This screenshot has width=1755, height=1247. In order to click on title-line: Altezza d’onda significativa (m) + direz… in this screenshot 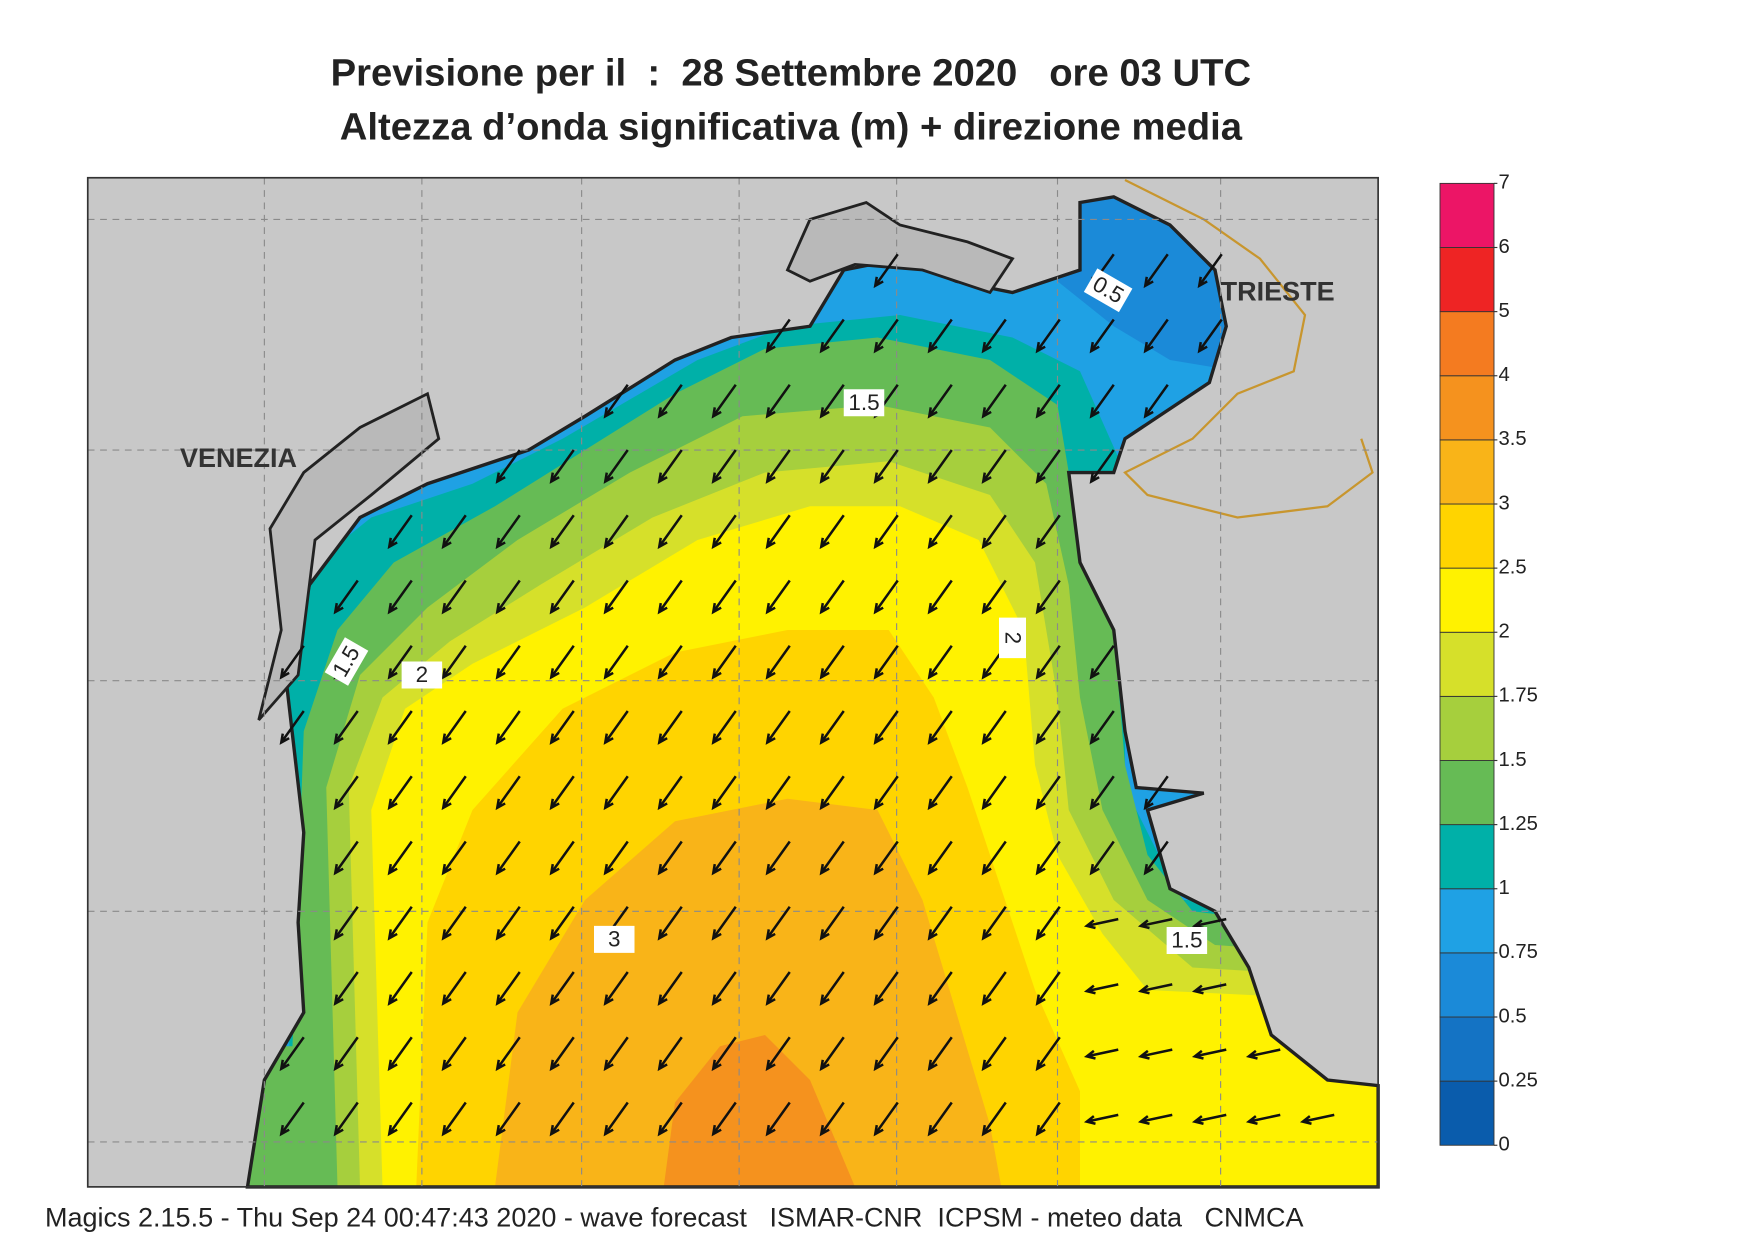, I will do `click(791, 127)`.